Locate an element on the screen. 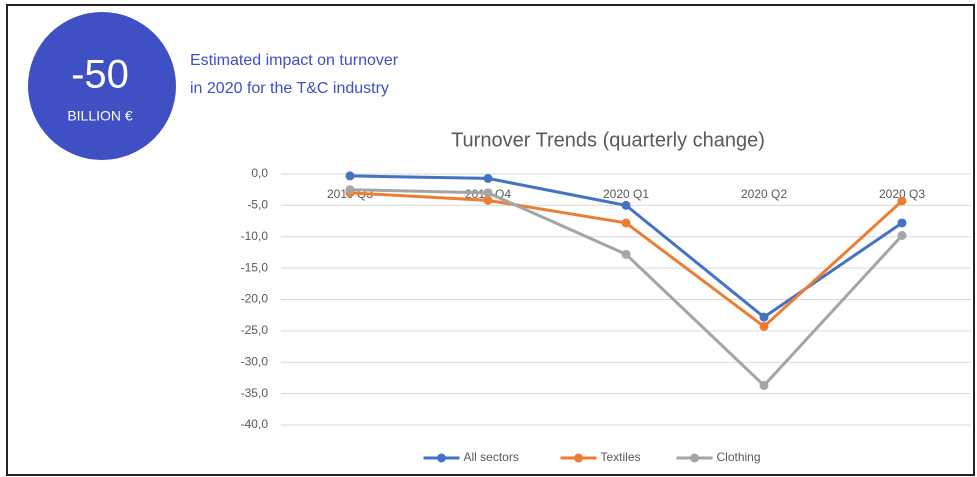 The height and width of the screenshot is (477, 977). note-line: Estimated impact on turnover is located at coordinates (294, 60).